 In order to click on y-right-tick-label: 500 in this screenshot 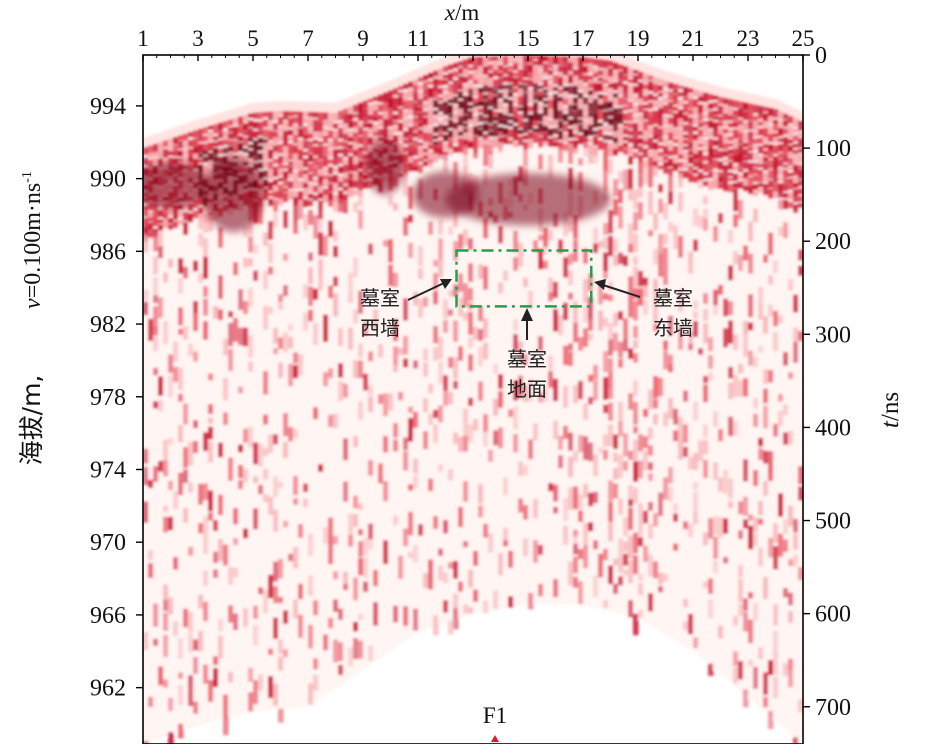, I will do `click(833, 522)`.